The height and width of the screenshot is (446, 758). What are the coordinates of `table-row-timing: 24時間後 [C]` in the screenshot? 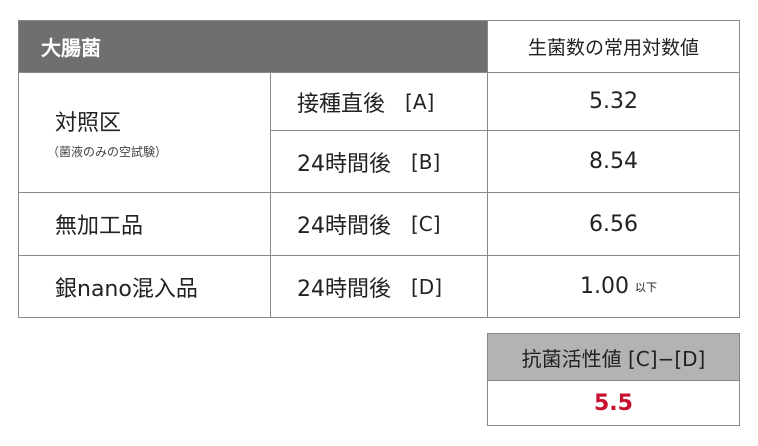 It's located at (379, 224).